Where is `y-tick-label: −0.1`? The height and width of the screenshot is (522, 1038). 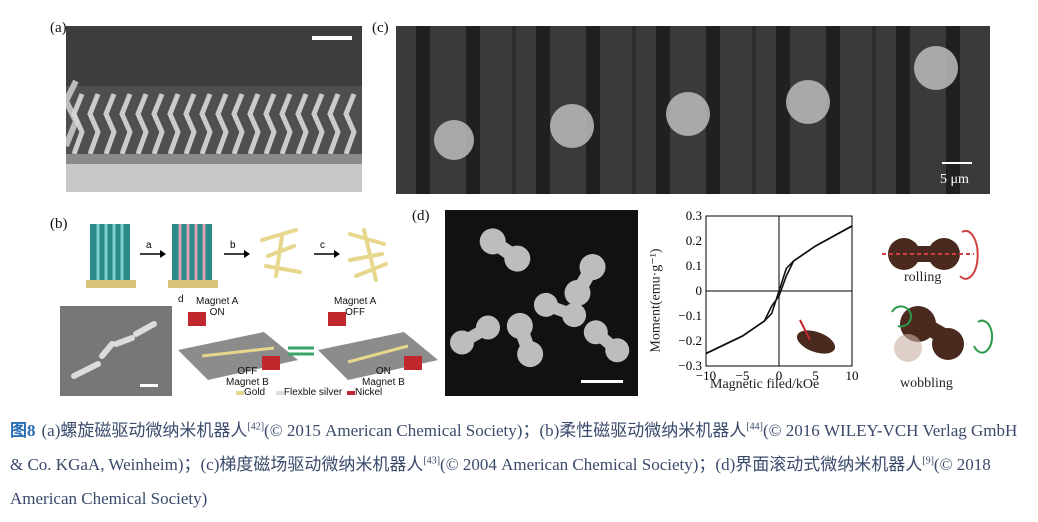 y-tick-label: −0.1 is located at coordinates (690, 315).